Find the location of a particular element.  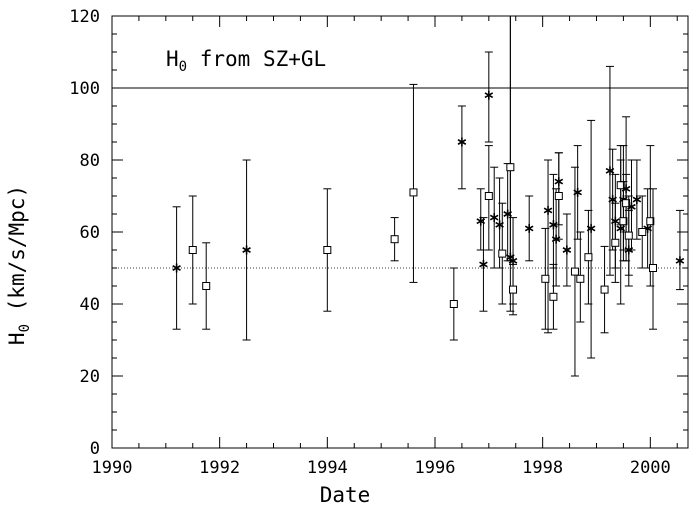

y-tick-label: 60 is located at coordinates (90, 233).